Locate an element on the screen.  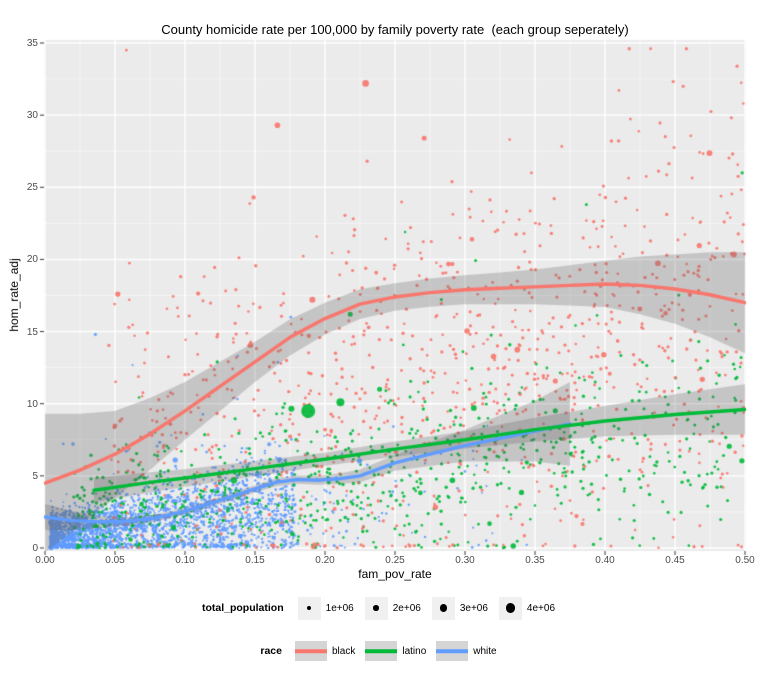
race-legend: race black latino white is located at coordinates (380, 651).